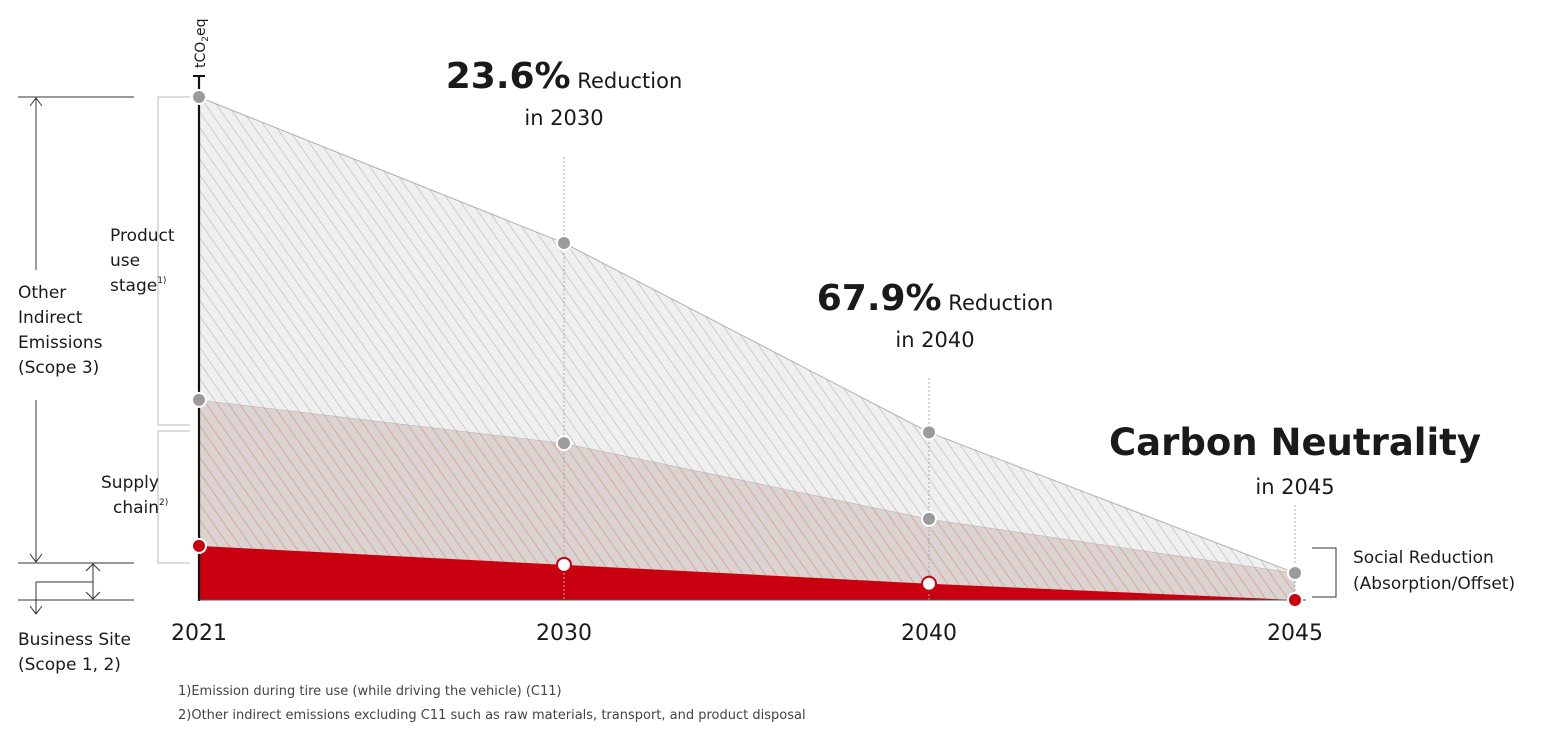 The width and height of the screenshot is (1550, 732). I want to click on social-reduction-label: Social Reduction (Absorption/Offset), so click(1434, 571).